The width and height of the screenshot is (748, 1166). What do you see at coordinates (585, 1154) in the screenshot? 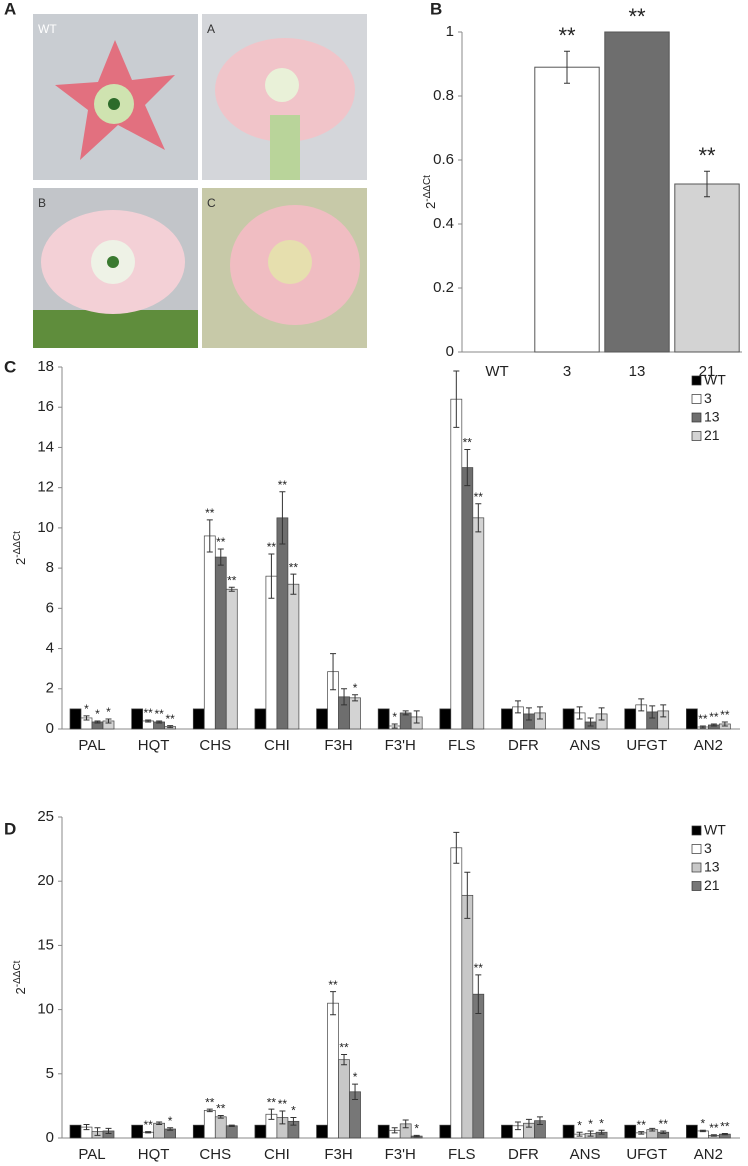
I see `x-tick-label: ANS` at bounding box center [585, 1154].